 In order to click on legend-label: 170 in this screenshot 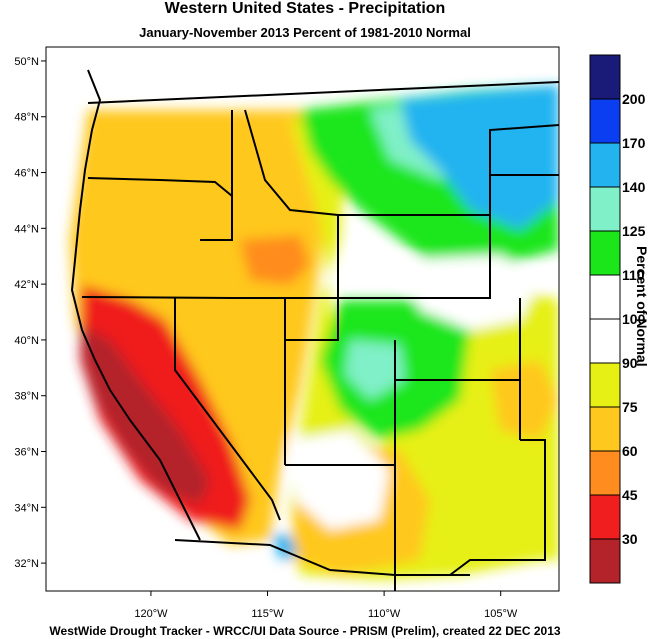, I will do `click(634, 143)`.